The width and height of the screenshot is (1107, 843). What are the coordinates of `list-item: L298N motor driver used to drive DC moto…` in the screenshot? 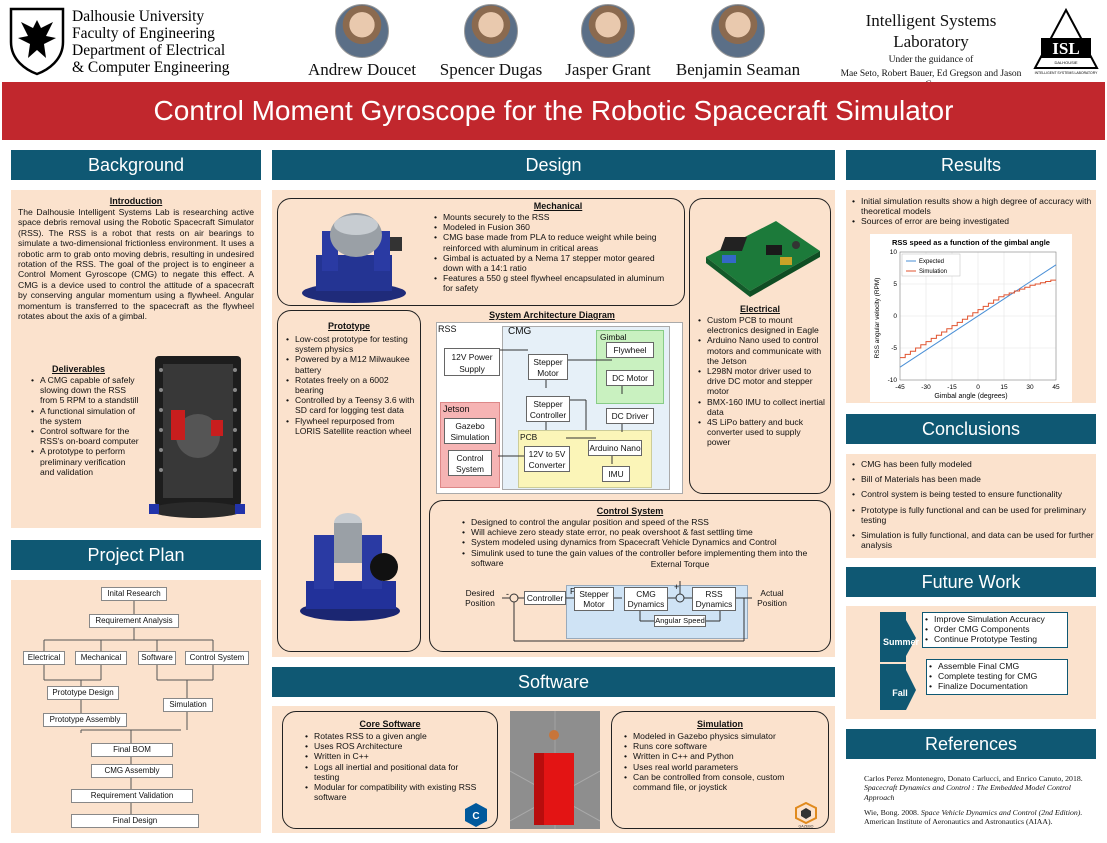 It's located at (761, 381).